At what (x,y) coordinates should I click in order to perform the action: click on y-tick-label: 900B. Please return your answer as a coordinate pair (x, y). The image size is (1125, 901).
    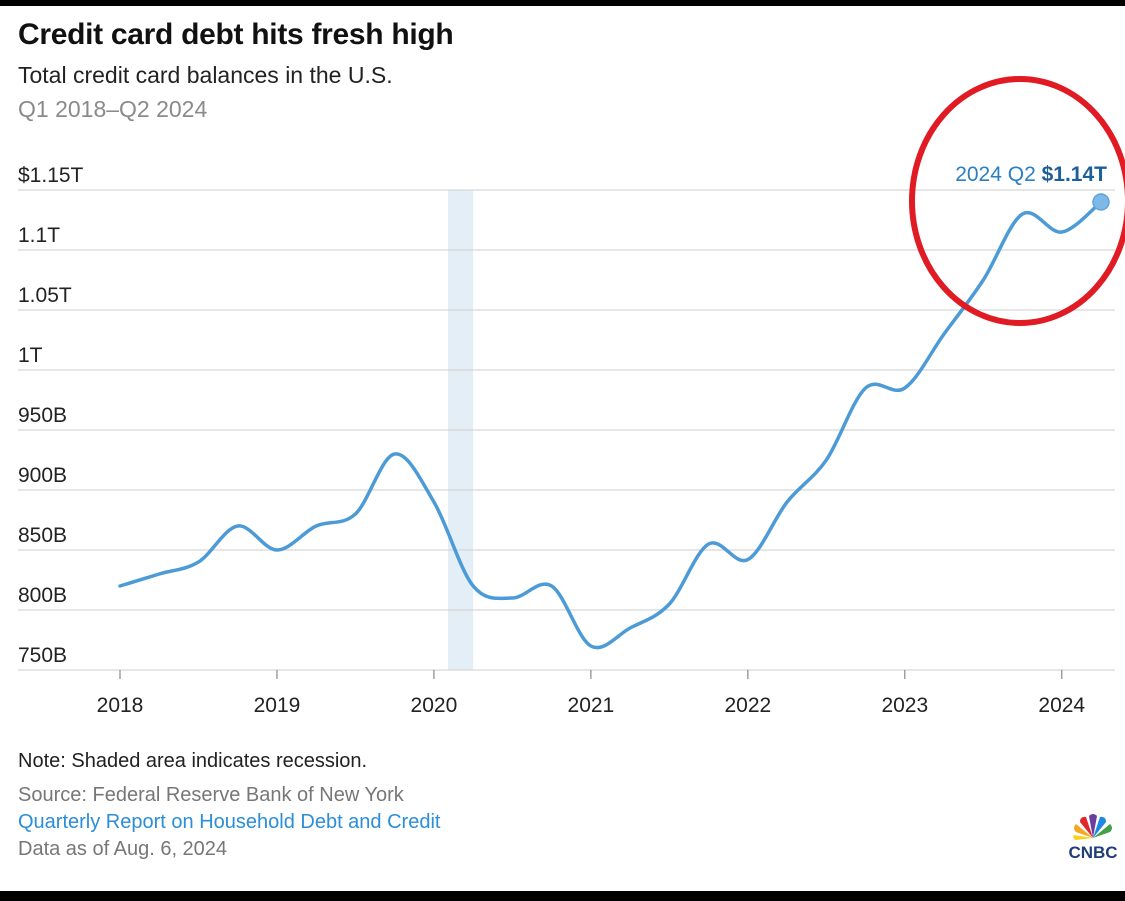
    Looking at the image, I should click on (42, 475).